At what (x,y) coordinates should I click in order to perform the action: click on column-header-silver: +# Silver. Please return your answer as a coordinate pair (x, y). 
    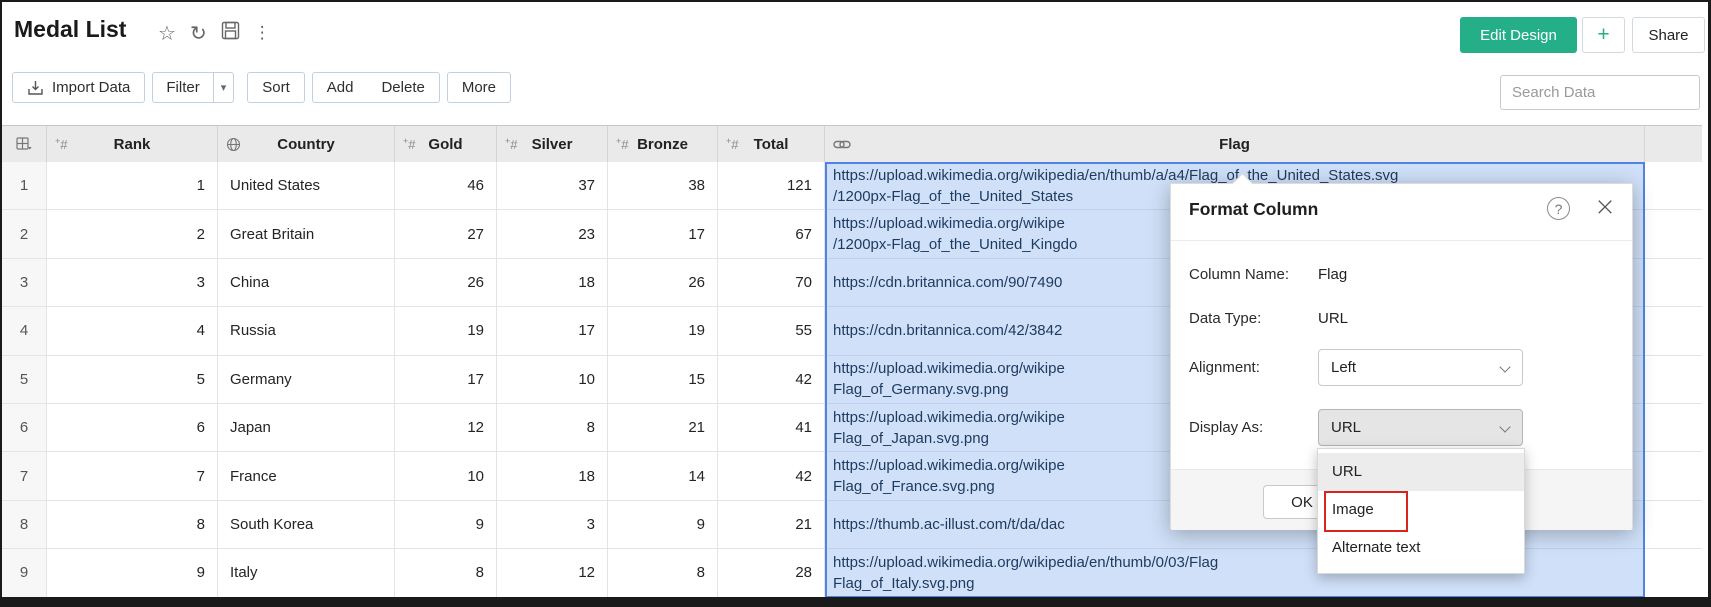
    Looking at the image, I should click on (552, 144).